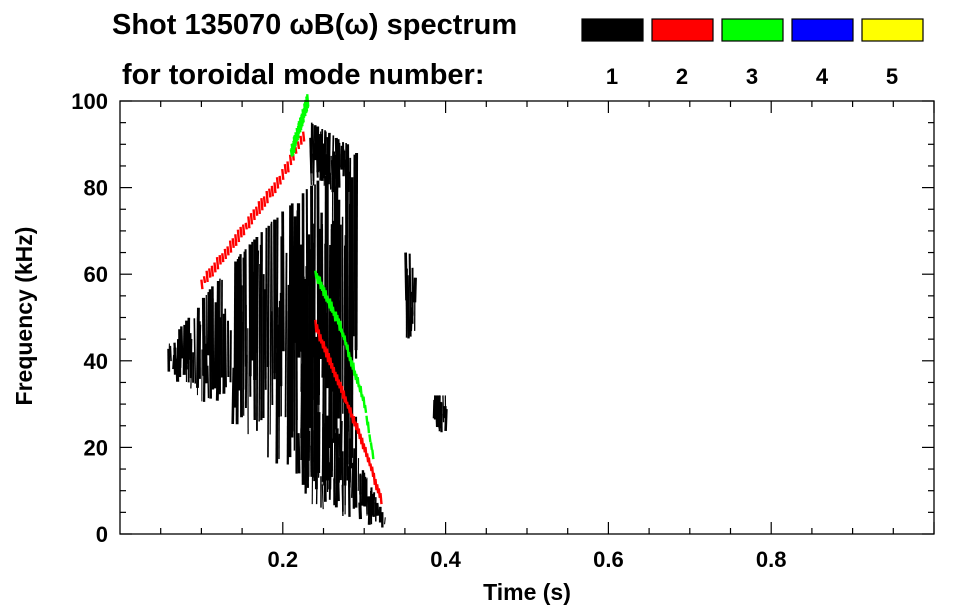  Describe the element at coordinates (682, 76) in the screenshot. I see `legend-label-2: 2` at that location.